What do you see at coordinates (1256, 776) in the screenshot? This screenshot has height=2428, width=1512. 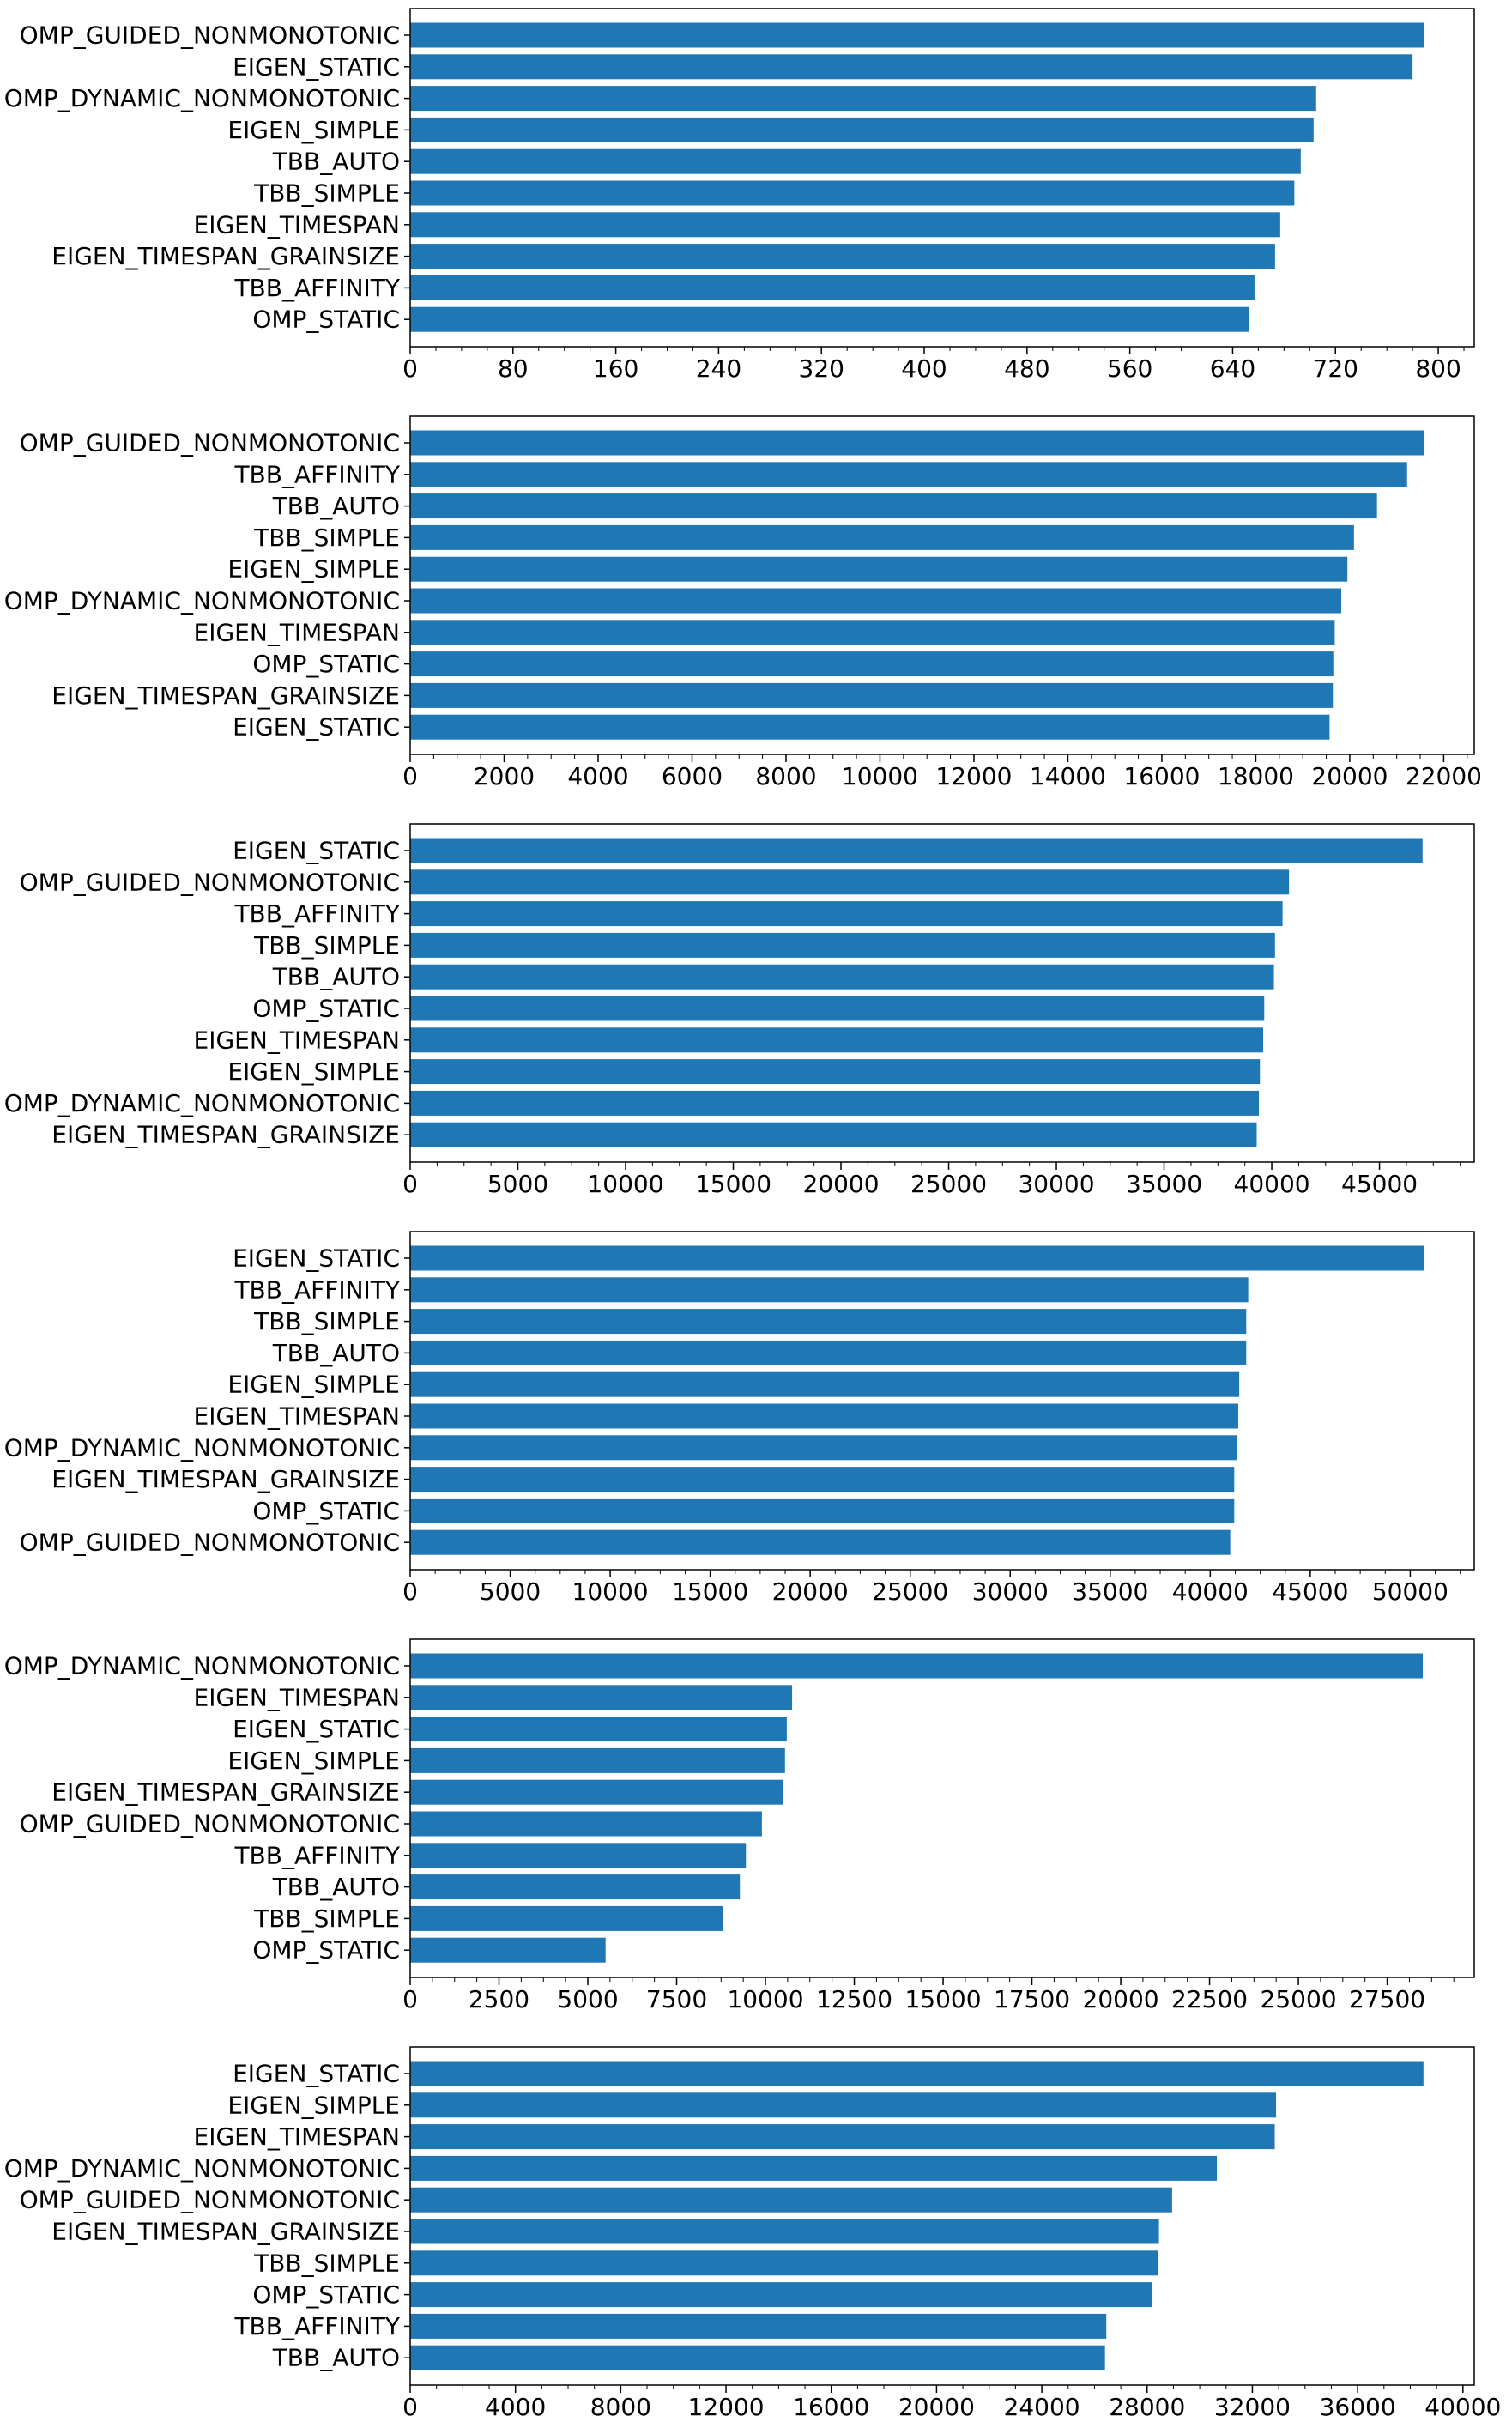 I see `x-tick-label: 18000` at bounding box center [1256, 776].